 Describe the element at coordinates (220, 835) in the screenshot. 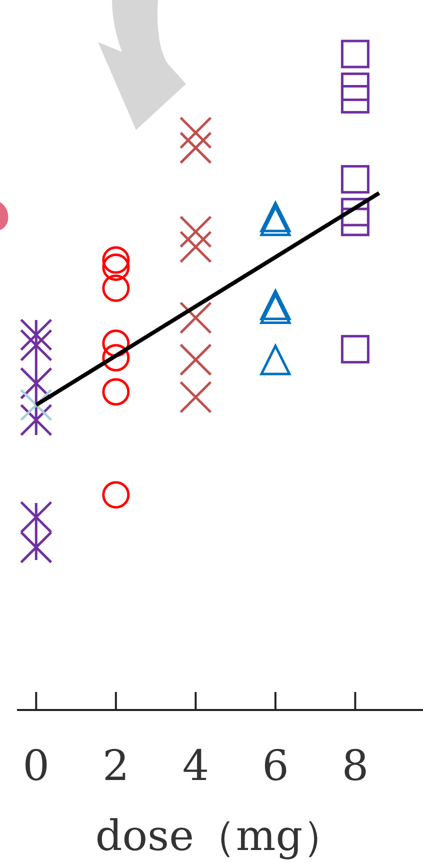

I see `x-axis-title: dose（mg）` at that location.